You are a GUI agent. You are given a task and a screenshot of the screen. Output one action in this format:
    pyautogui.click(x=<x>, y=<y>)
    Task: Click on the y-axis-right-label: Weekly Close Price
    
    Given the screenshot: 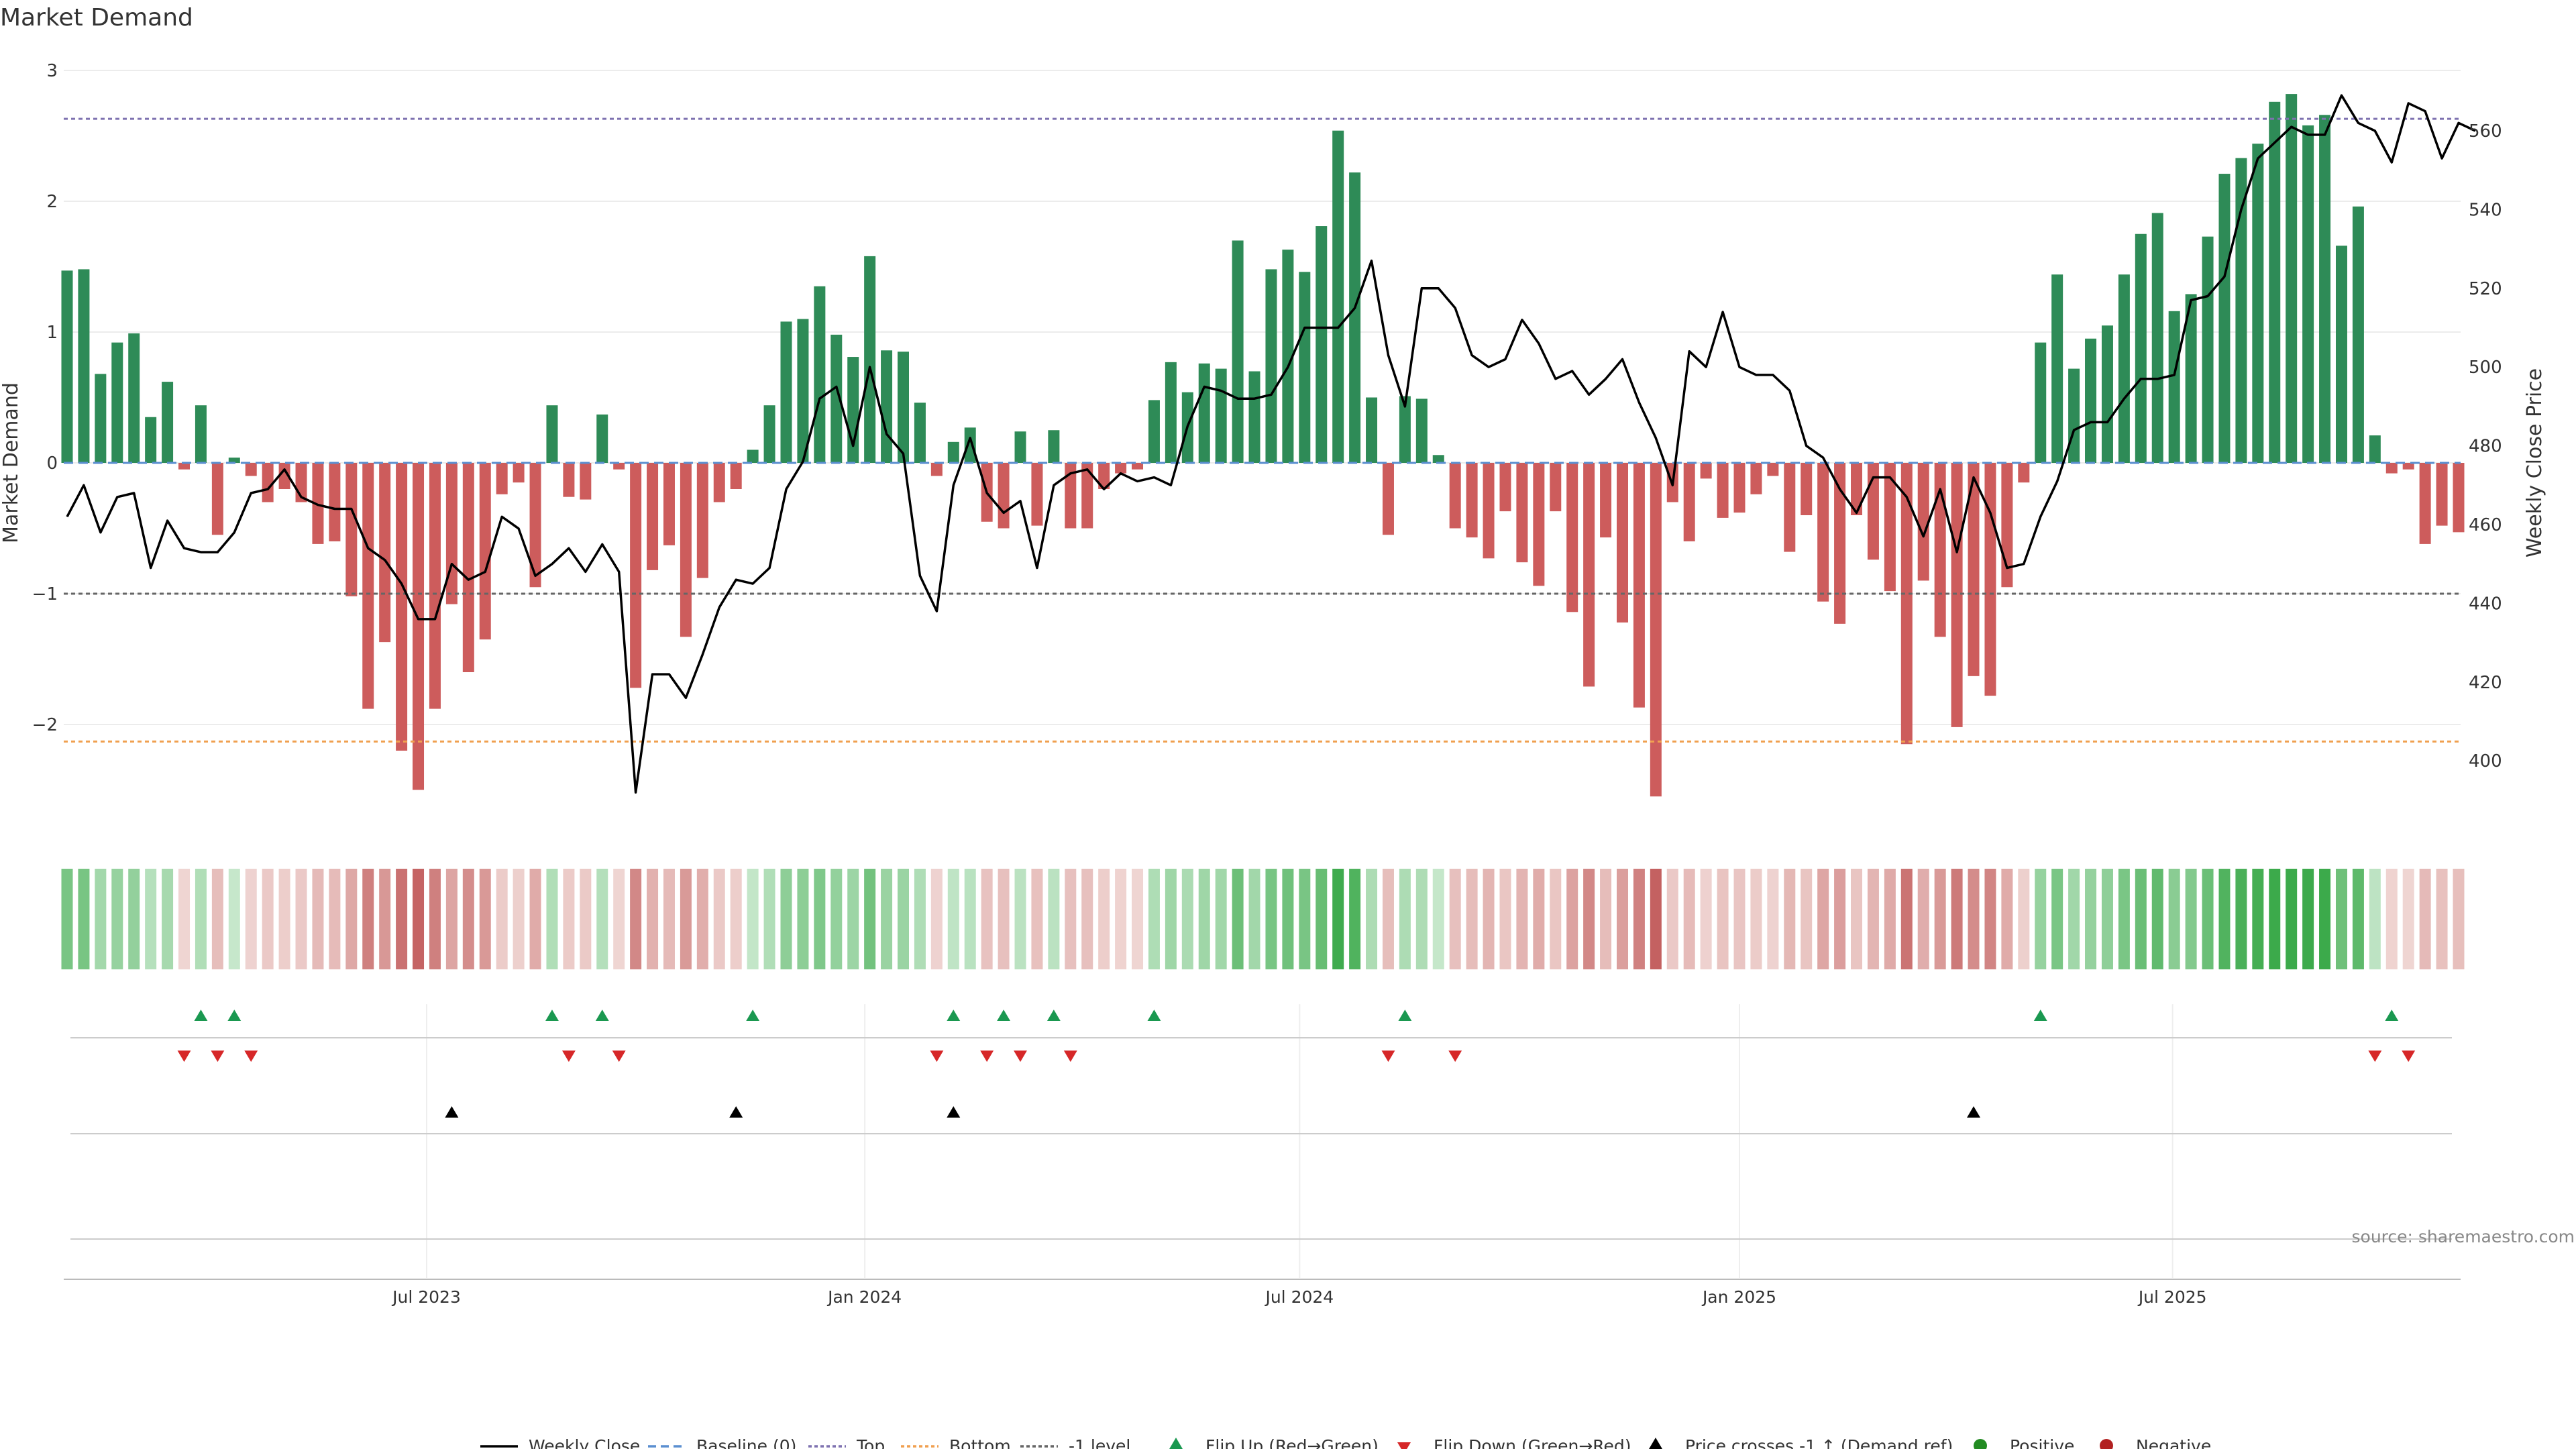 What is the action you would take?
    pyautogui.click(x=2534, y=462)
    